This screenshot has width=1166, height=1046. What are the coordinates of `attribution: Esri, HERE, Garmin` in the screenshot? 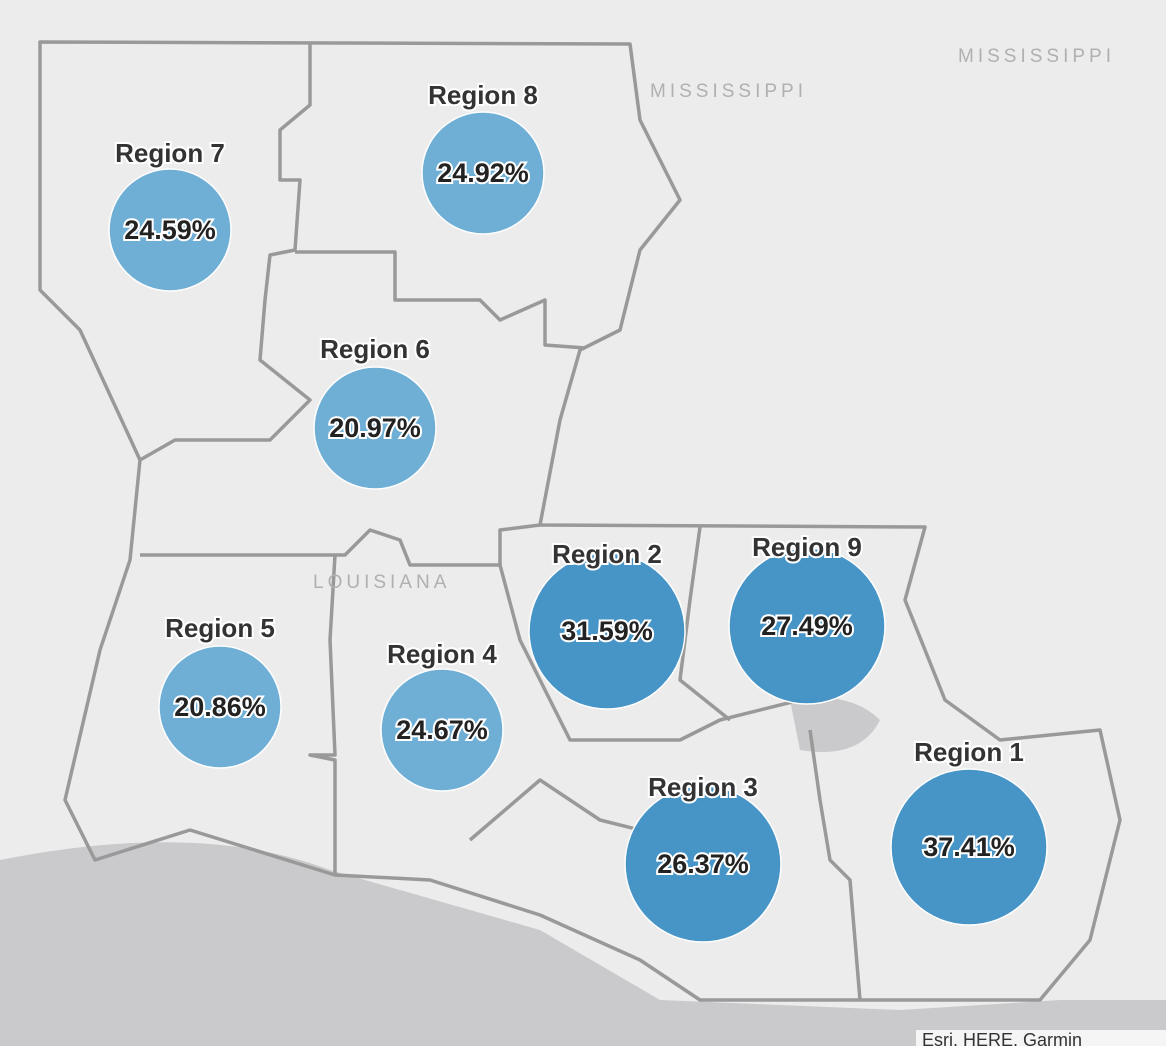 It's located at (1002, 1038).